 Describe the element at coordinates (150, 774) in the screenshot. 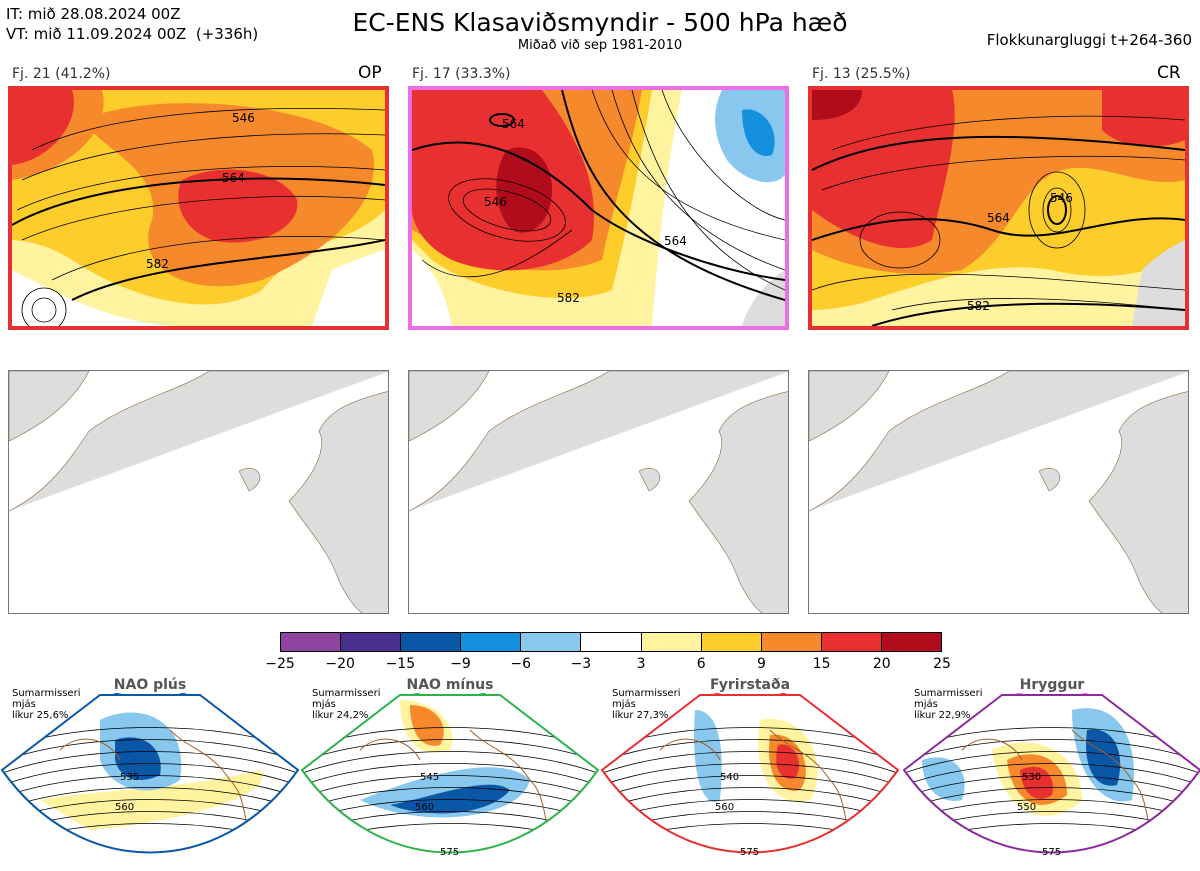

I see `regime-map: 535 560` at that location.